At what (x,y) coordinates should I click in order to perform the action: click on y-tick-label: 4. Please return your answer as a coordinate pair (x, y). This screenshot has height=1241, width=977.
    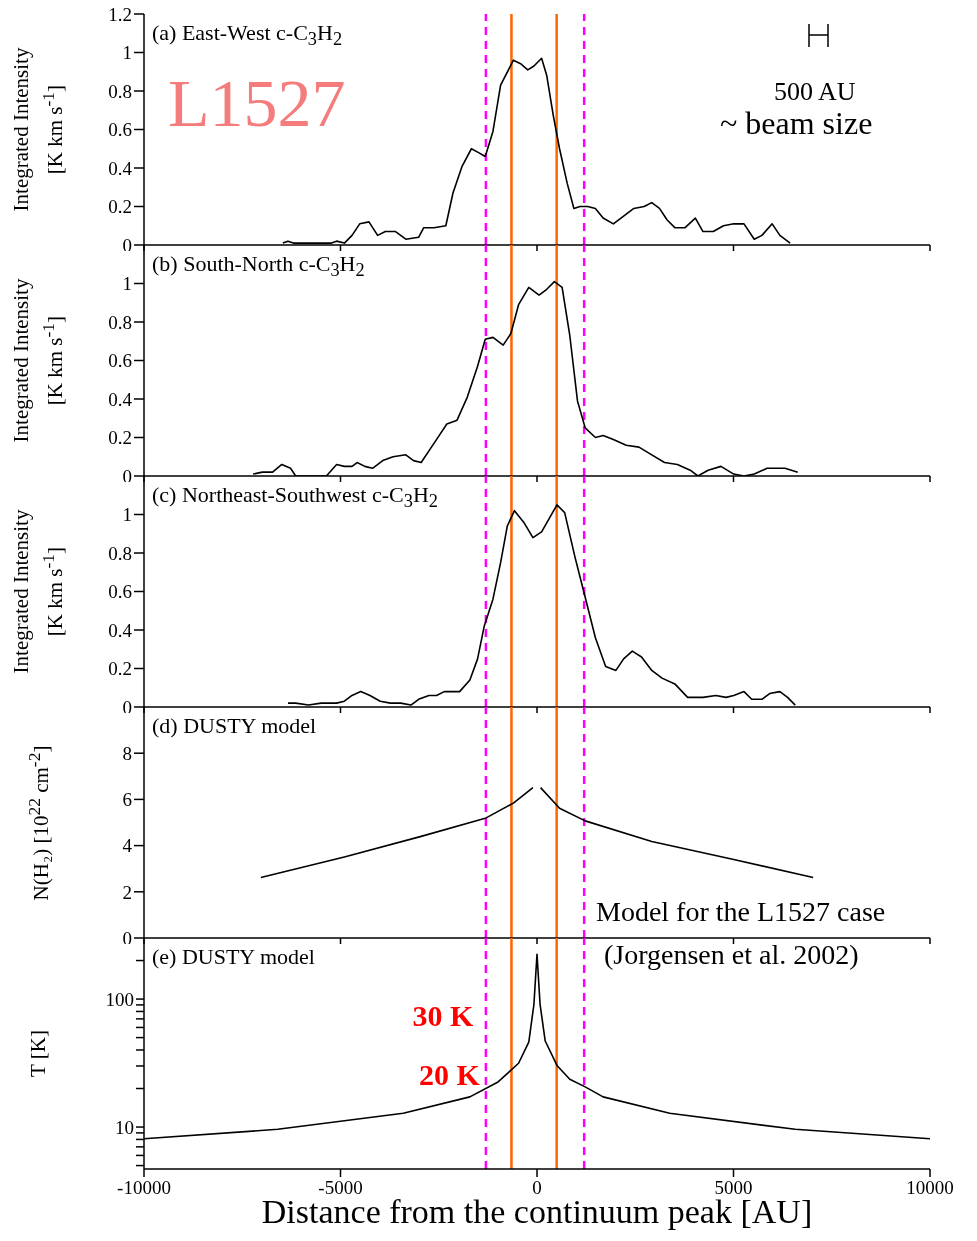
    Looking at the image, I should click on (127, 846).